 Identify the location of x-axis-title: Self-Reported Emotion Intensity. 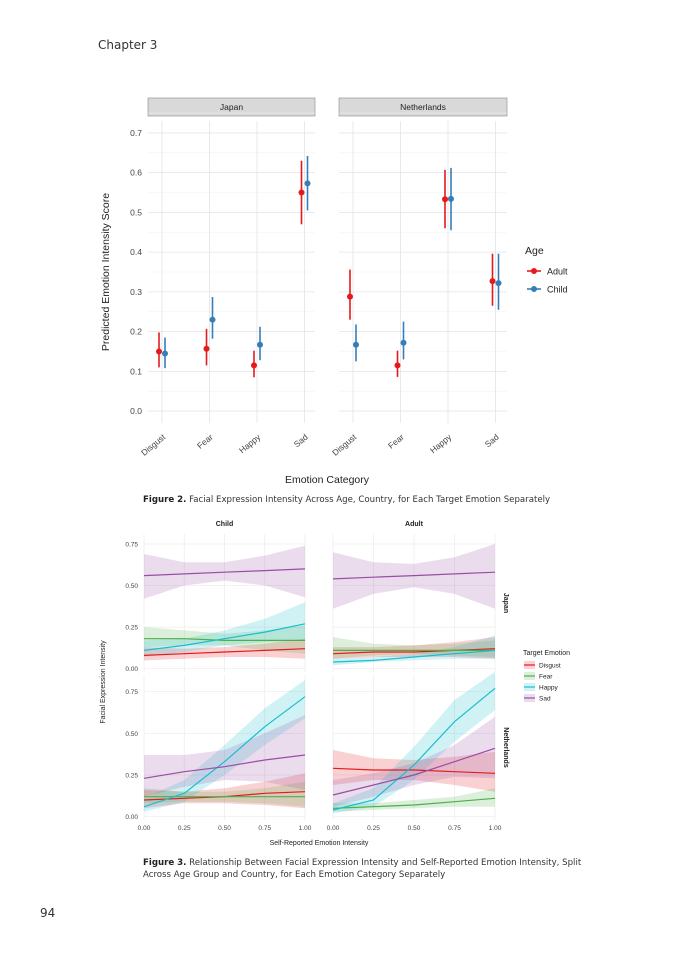
(319, 843).